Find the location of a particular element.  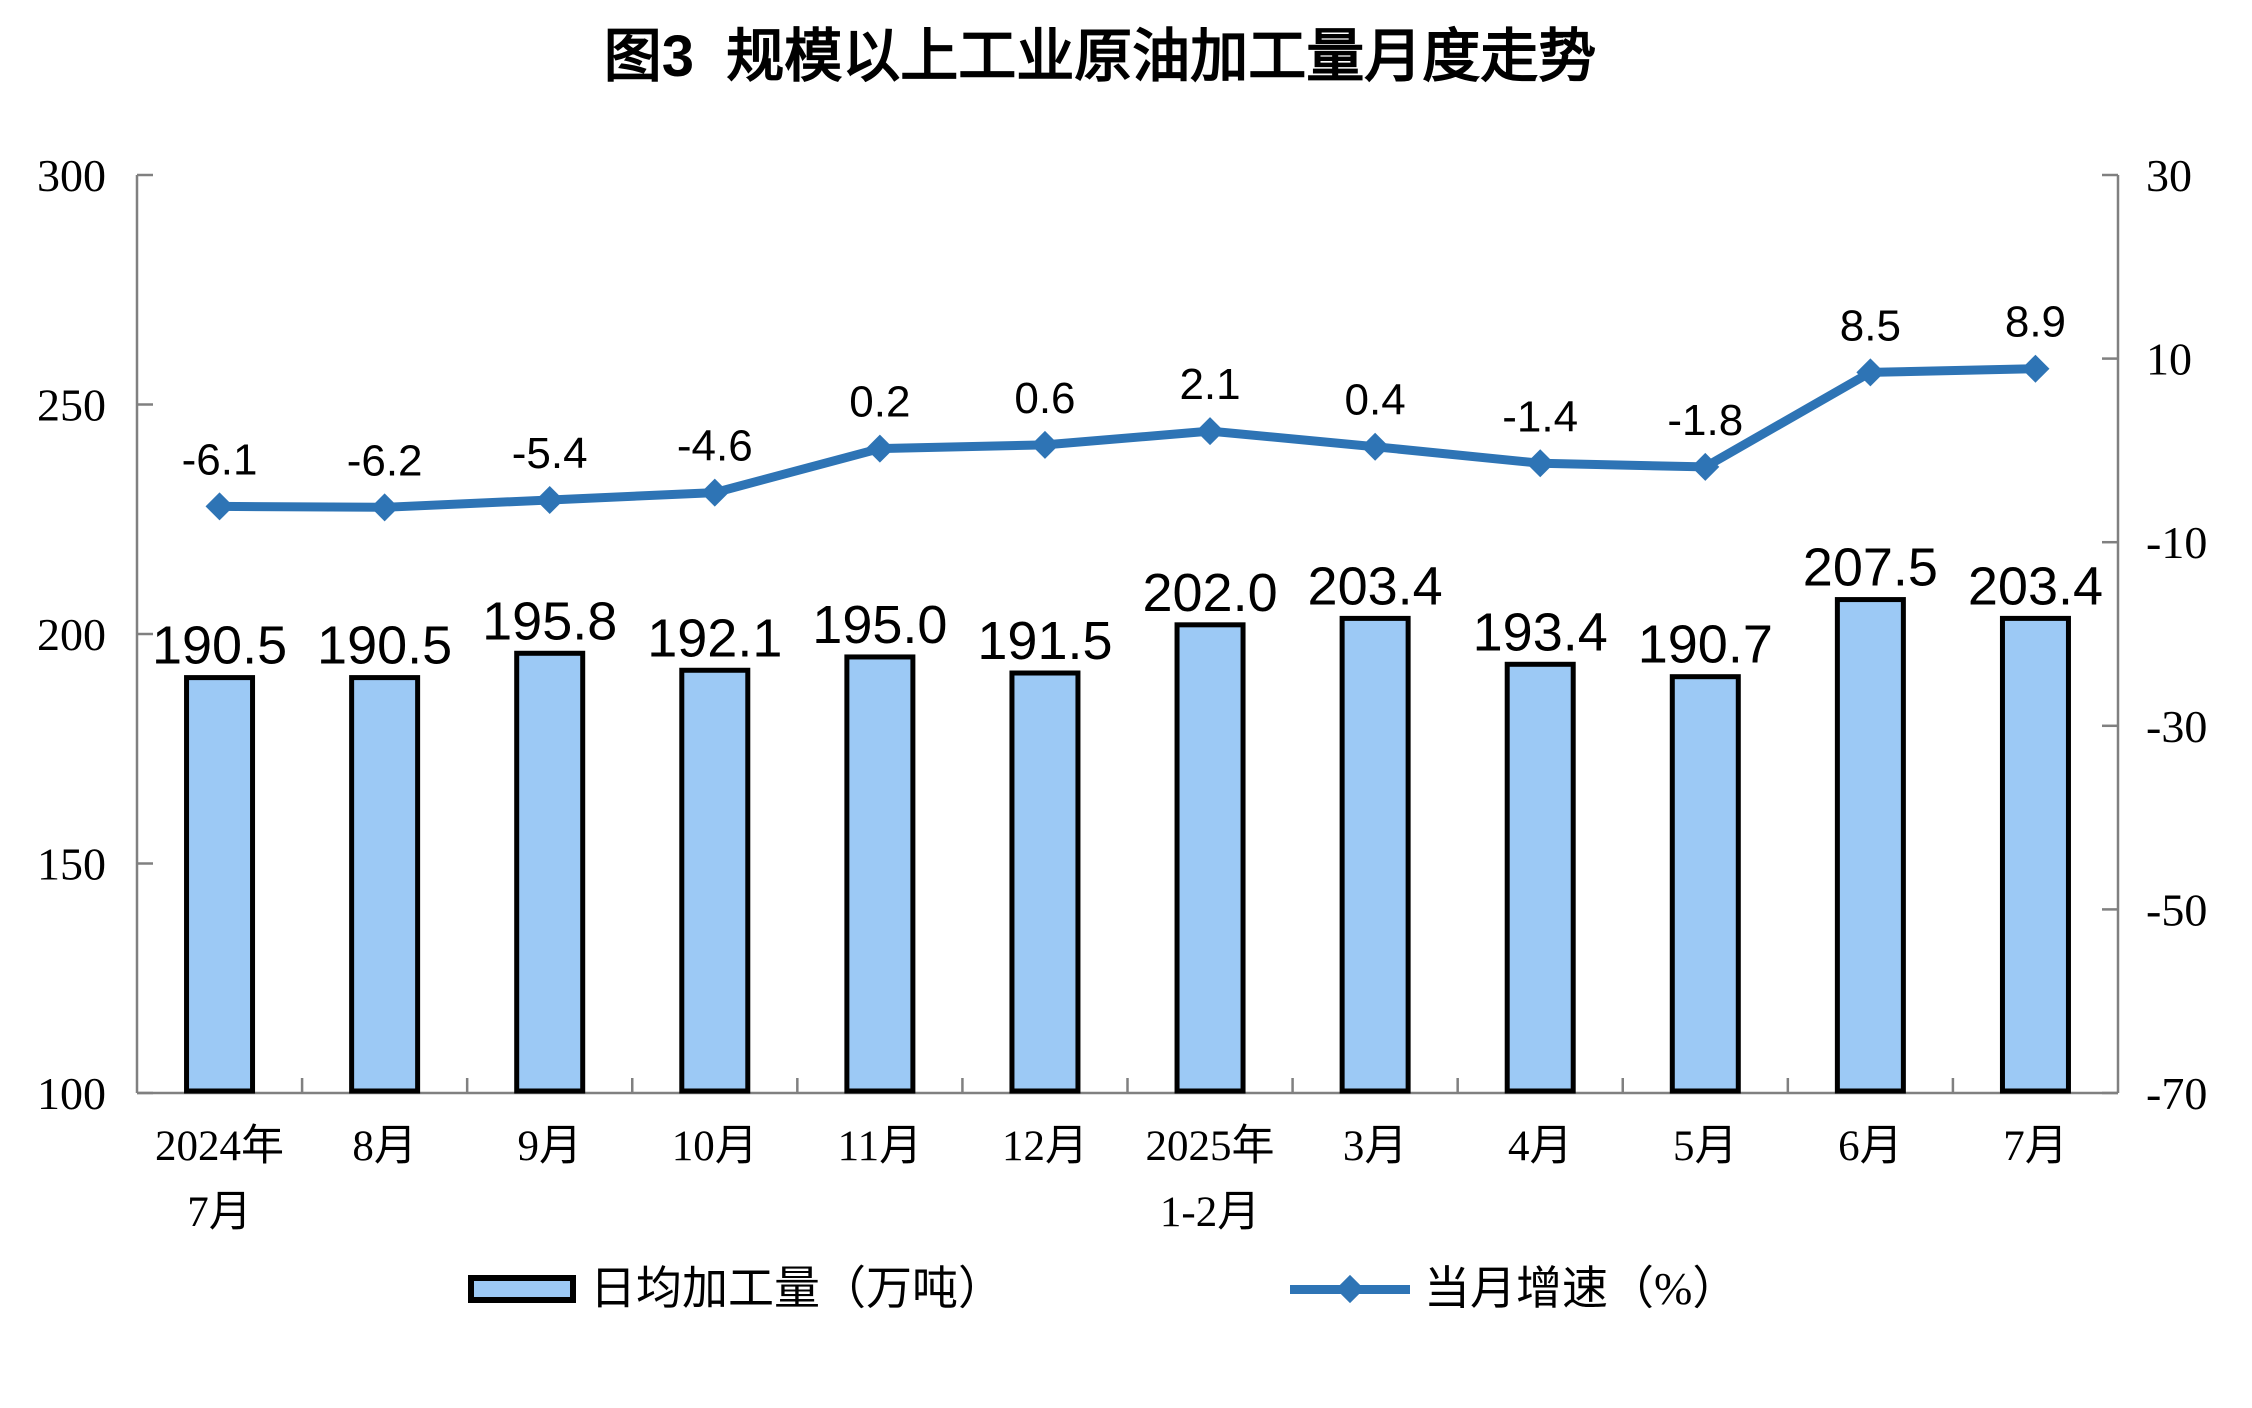

left-axis-tick-label: 300 is located at coordinates (71, 175).